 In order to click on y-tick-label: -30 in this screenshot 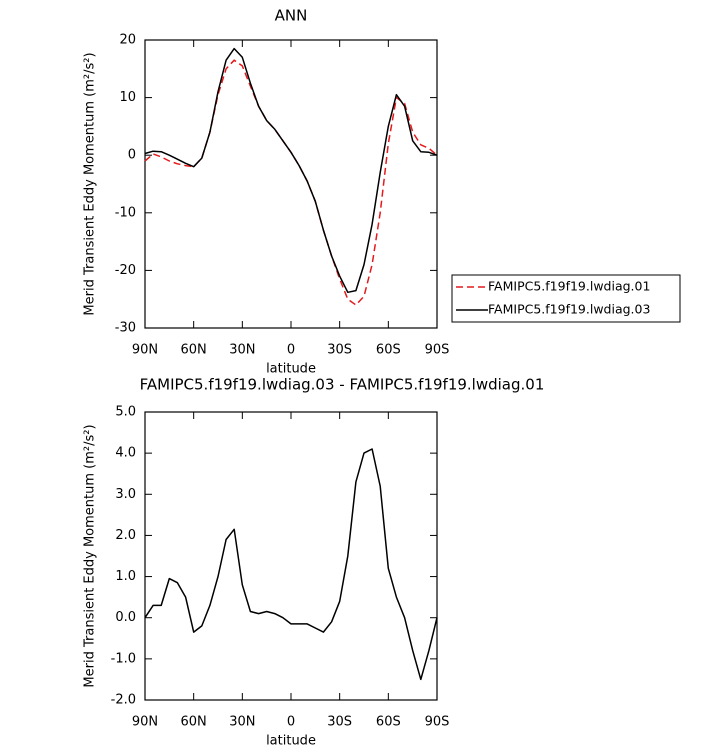, I will do `click(125, 328)`.